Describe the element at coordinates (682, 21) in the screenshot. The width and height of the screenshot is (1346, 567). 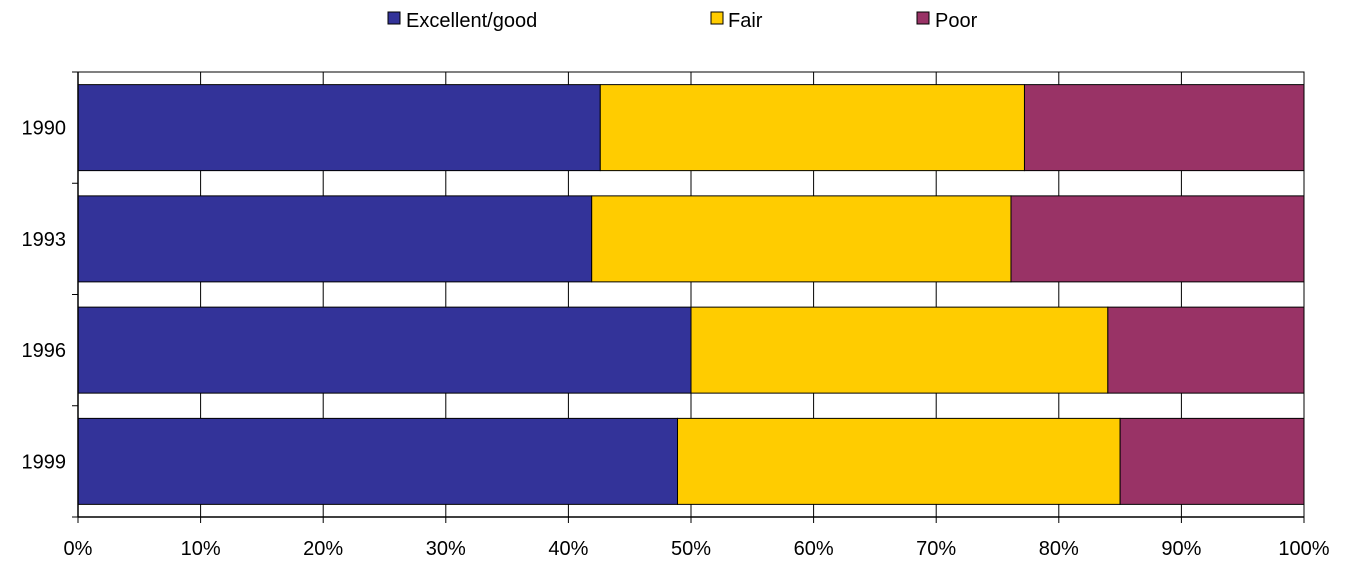
I see `legend: Excellent/good Fair Poor` at that location.